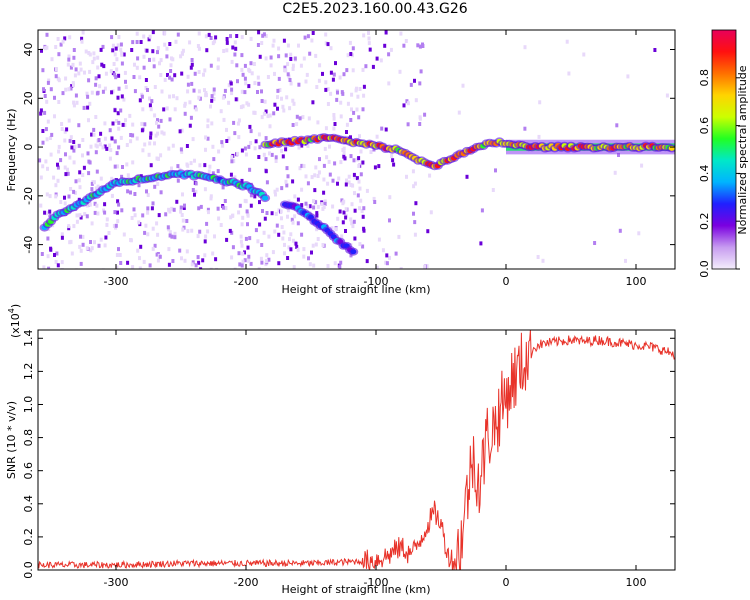 This screenshot has width=750, height=600. Describe the element at coordinates (355, 589) in the screenshot. I see `snr-x-label: Height of straight line (km)` at that location.